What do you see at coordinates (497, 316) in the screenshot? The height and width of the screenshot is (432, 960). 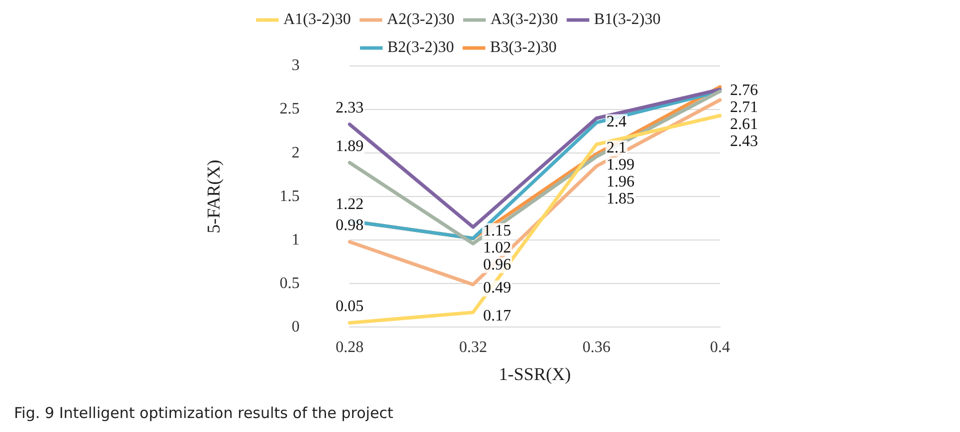 I see `data-label: 0.17` at bounding box center [497, 316].